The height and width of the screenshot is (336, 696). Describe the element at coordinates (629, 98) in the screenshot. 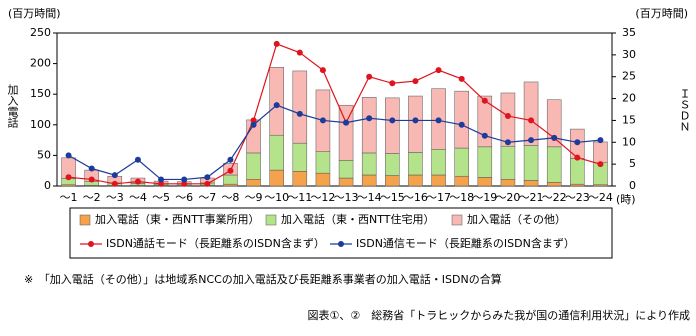

I see `y2-tick-label: 20` at that location.